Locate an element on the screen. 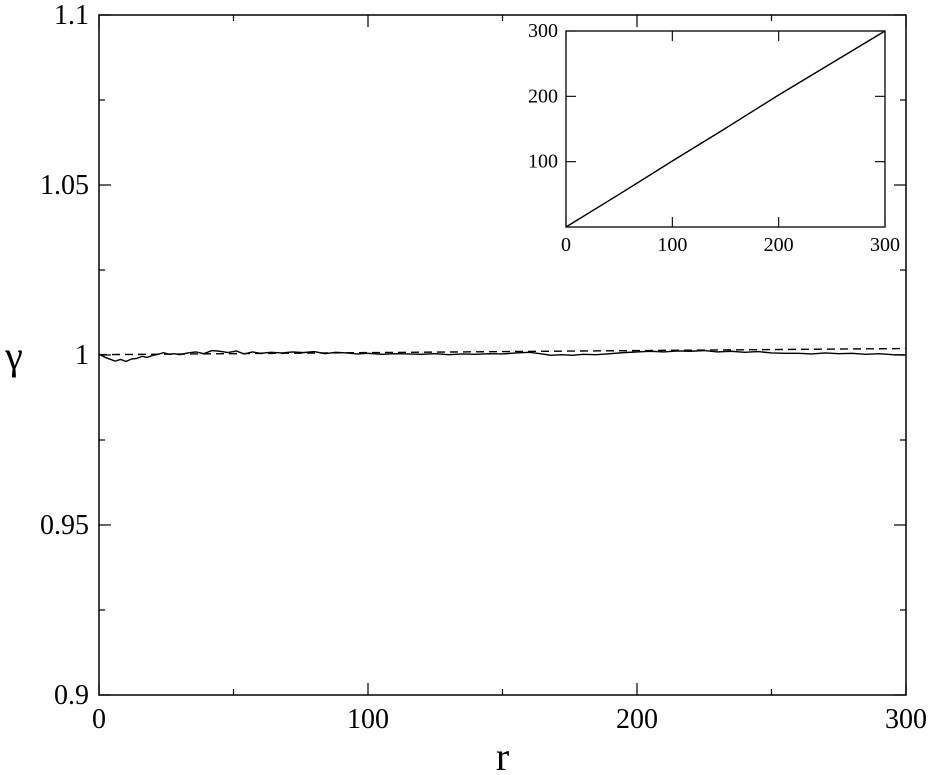  y-tick-label: 0.95 is located at coordinates (64, 525).